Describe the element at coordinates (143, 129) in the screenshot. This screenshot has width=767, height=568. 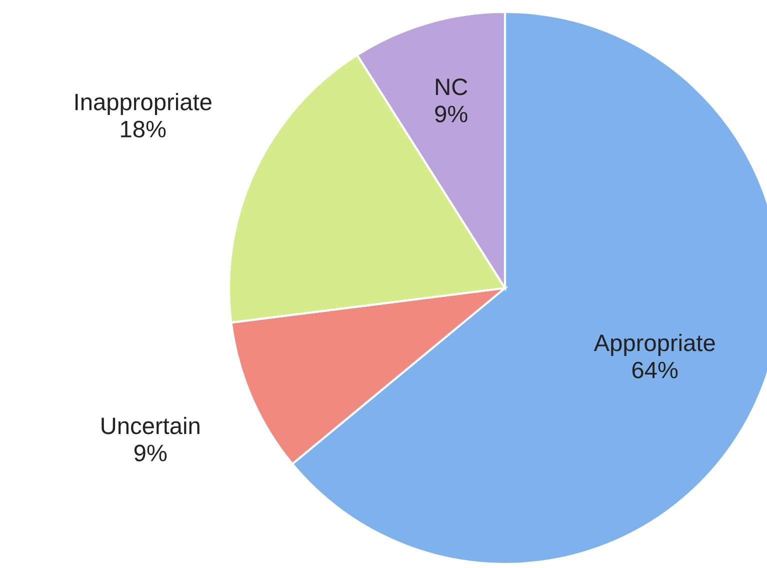
I see `data-label: 18%` at that location.